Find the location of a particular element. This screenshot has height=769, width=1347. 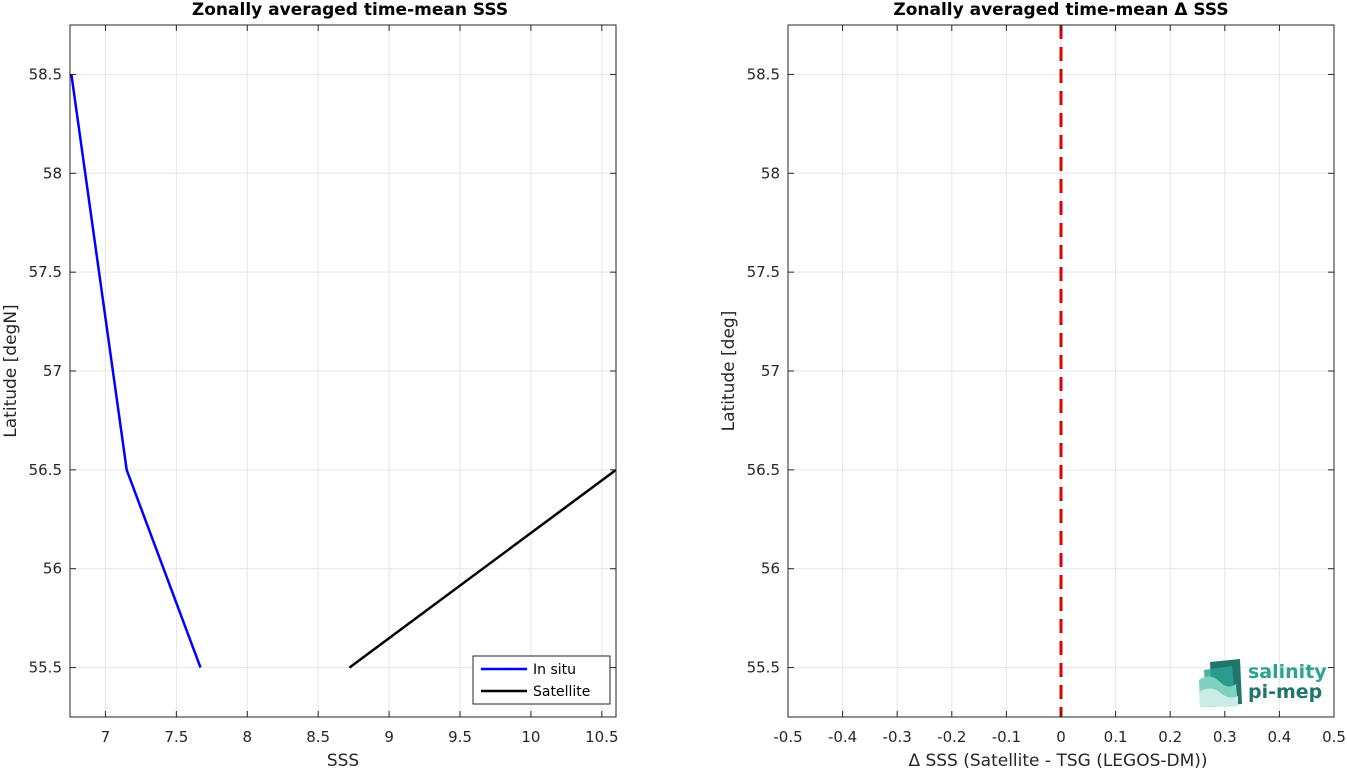

sss-x-tick-label: 9.5 is located at coordinates (460, 737).